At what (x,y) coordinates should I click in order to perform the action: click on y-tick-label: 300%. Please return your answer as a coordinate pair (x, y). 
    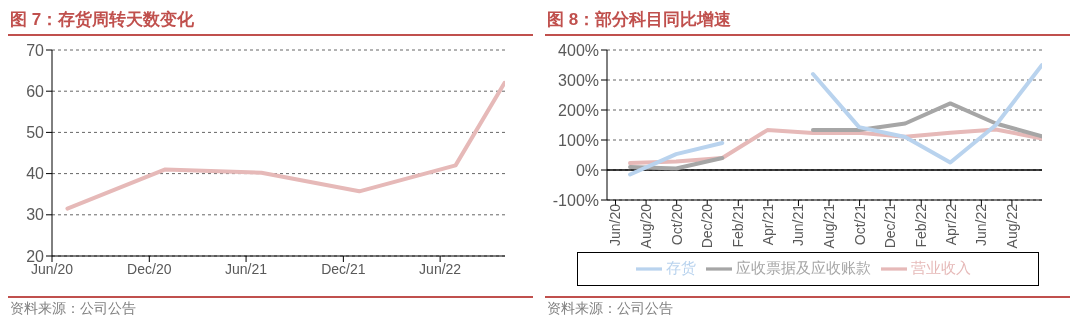
    Looking at the image, I should click on (578, 80).